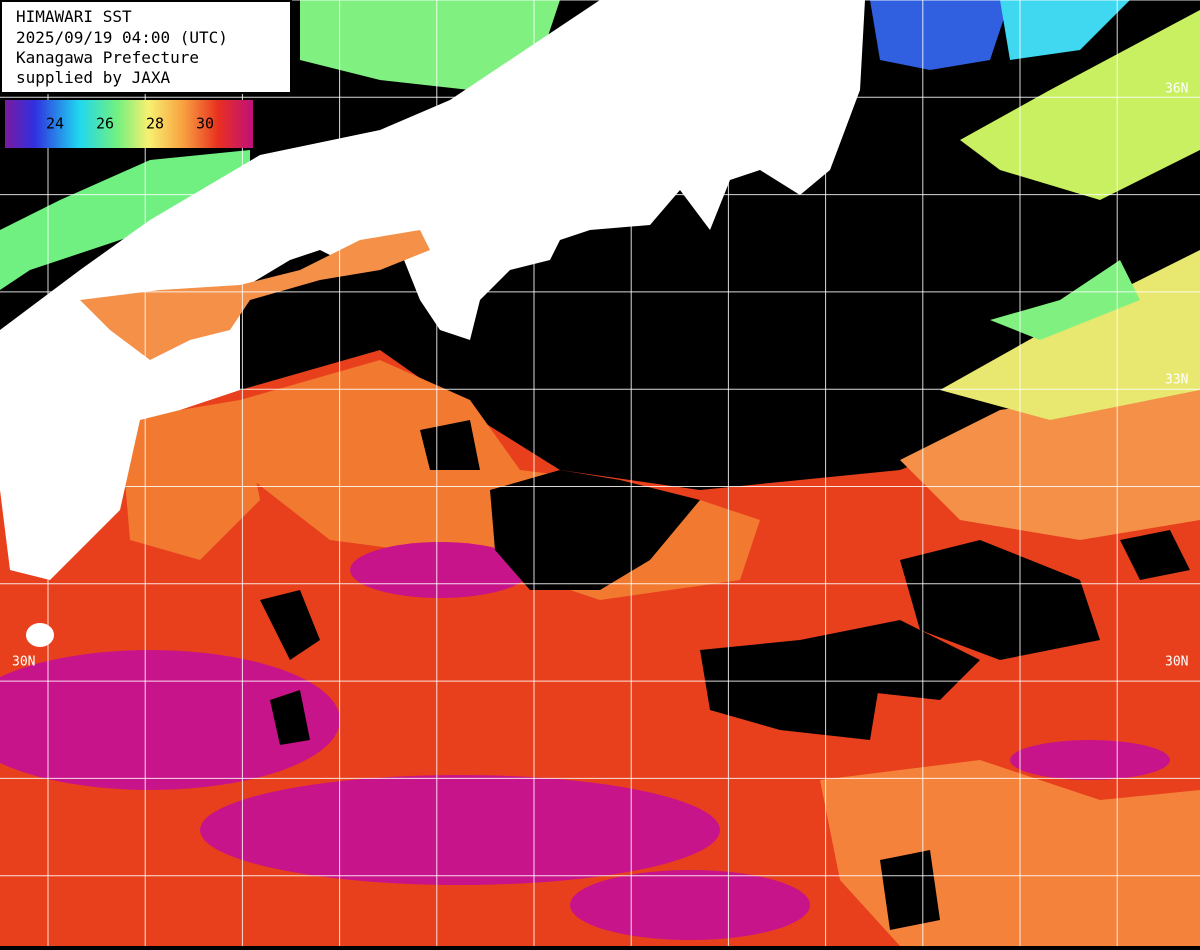 The image size is (1200, 950). What do you see at coordinates (255, 295) in the screenshot?
I see `inland-sea` at bounding box center [255, 295].